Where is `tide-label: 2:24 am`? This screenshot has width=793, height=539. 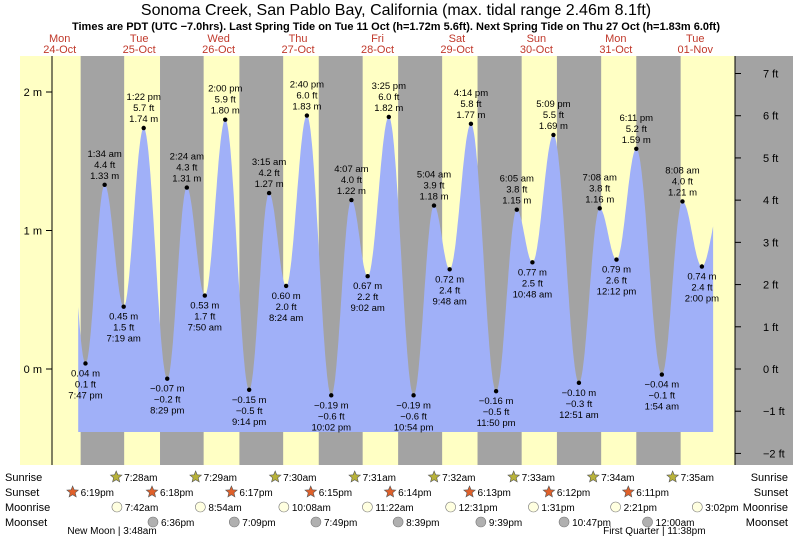
tide-label: 2:24 am is located at coordinates (187, 157).